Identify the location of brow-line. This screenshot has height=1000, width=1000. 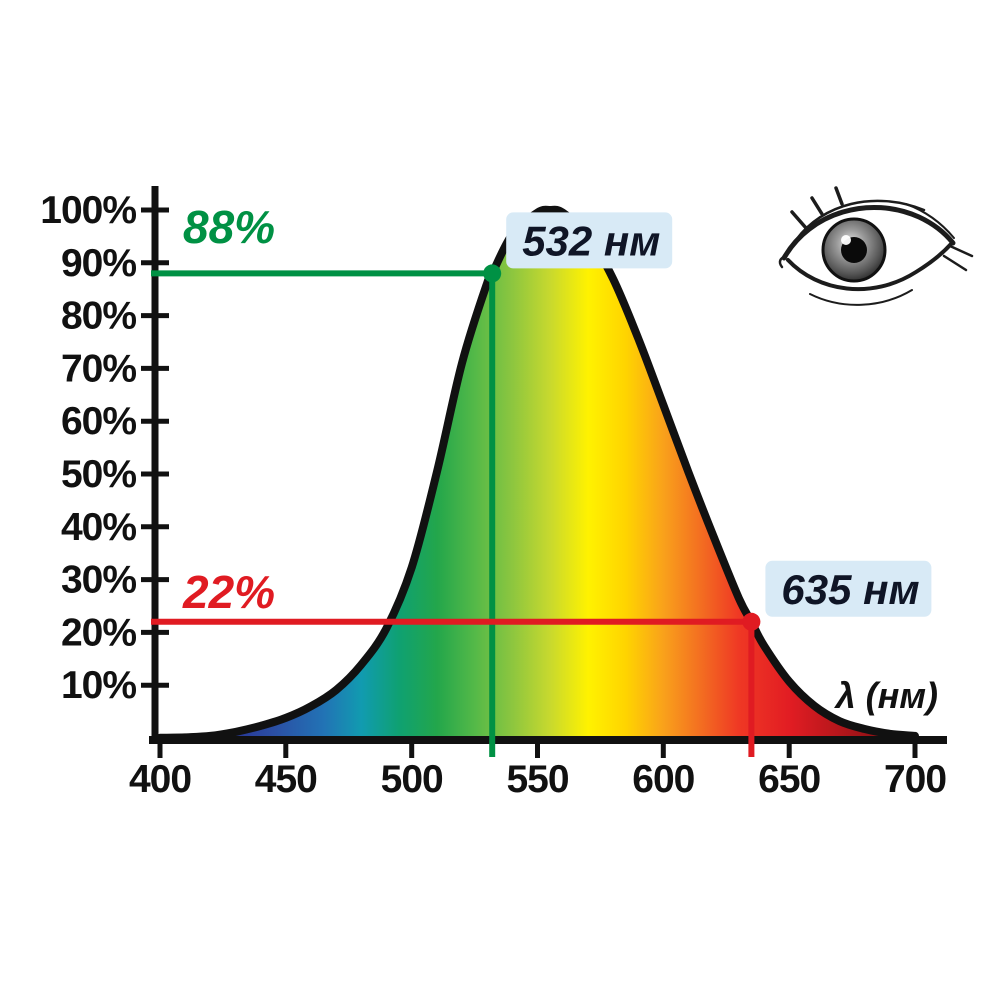
(930, 221).